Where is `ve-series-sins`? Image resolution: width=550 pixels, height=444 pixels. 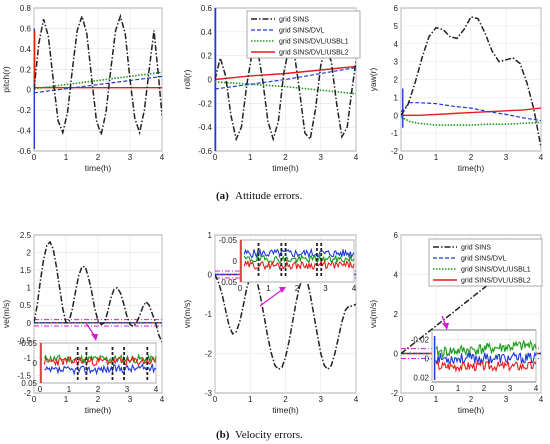
ve-series-sins is located at coordinates (98, 291).